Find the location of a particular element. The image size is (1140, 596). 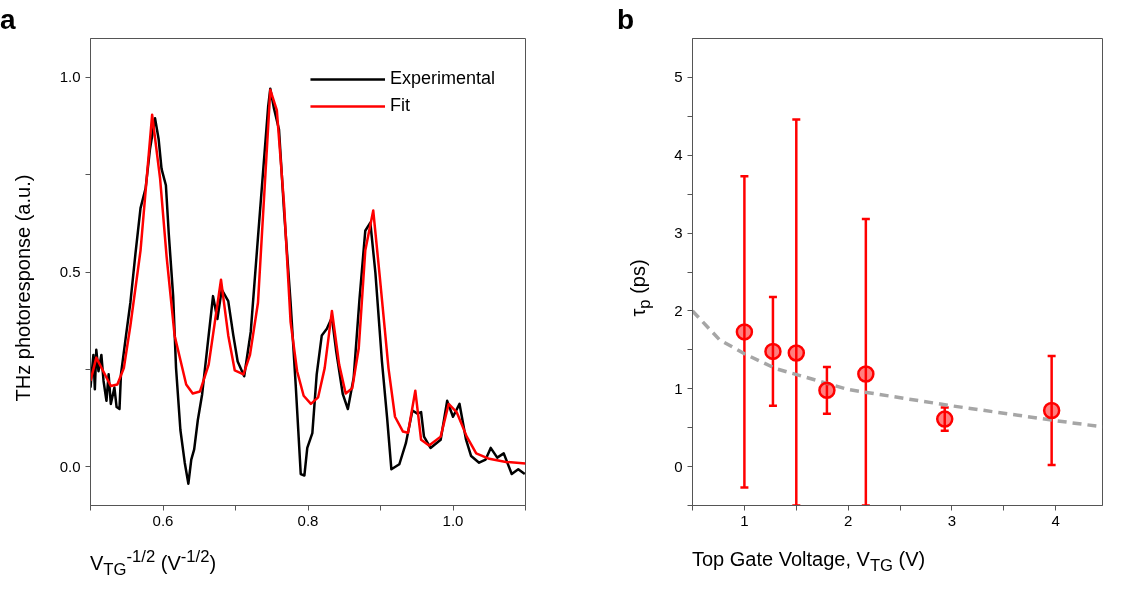

x-axis-title: V$_{TG}$$^{-1/2}$ (V$^{-1/2}$) is located at coordinates (153, 563).